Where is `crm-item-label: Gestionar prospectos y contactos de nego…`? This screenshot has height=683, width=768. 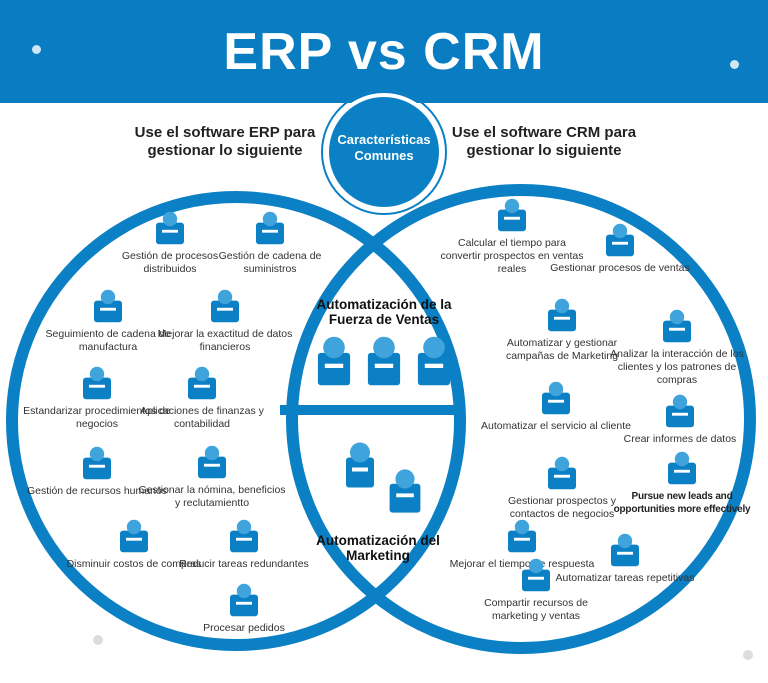 crm-item-label: Gestionar prospectos y contactos de nego… is located at coordinates (562, 507).